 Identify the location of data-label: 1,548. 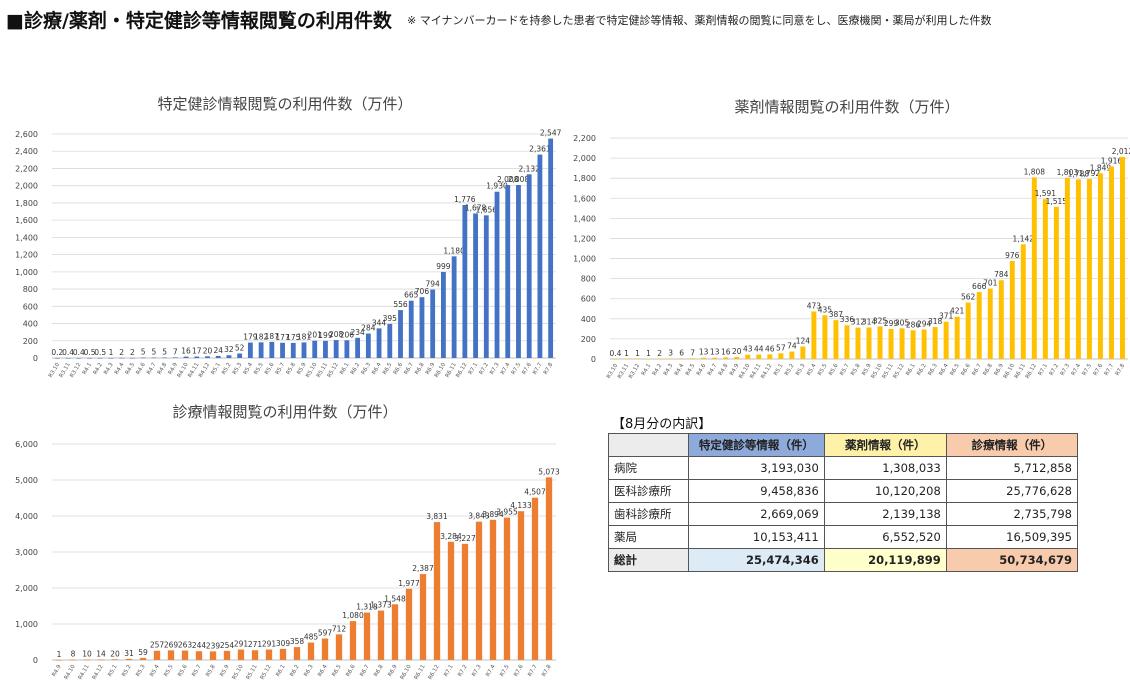
(395, 598).